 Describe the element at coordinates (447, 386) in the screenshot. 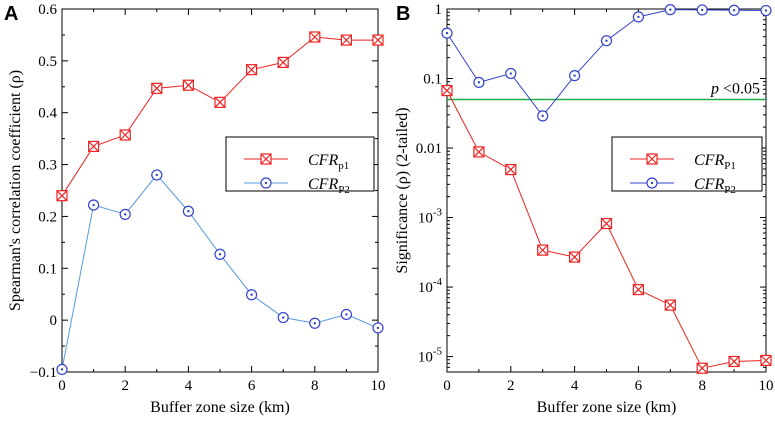

I see `x-tick-label: 0` at that location.